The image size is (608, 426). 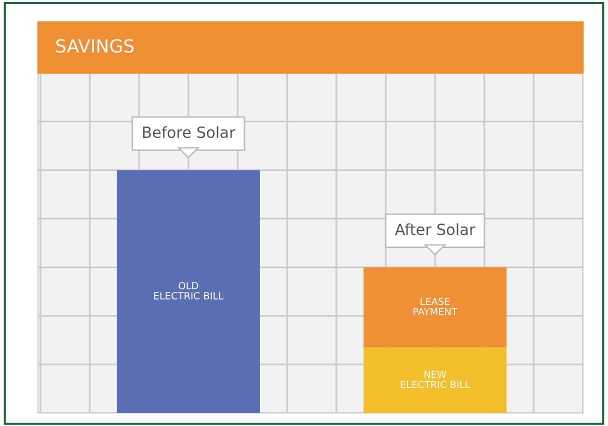 What do you see at coordinates (435, 379) in the screenshot?
I see `series-label: NEW ELECTRIC BILL` at bounding box center [435, 379].